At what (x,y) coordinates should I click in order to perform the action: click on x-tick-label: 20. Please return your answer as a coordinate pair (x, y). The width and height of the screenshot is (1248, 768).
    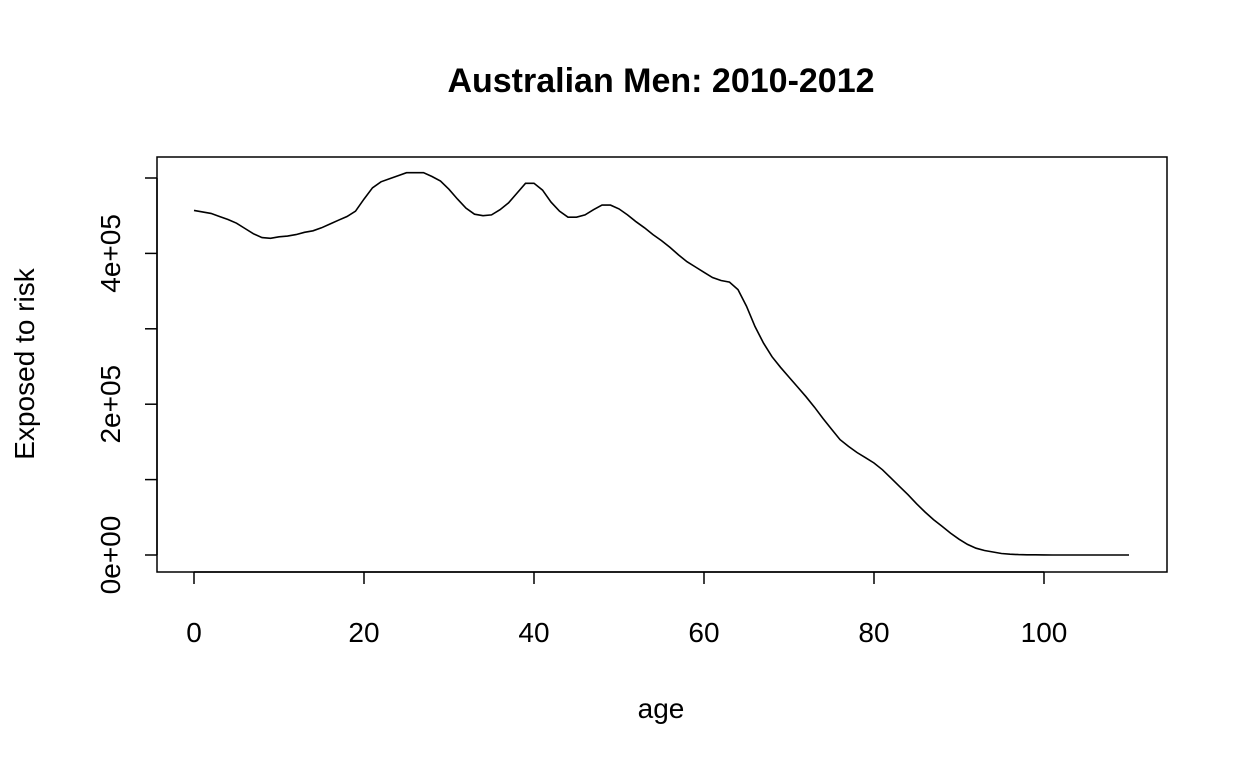
    Looking at the image, I should click on (363, 632).